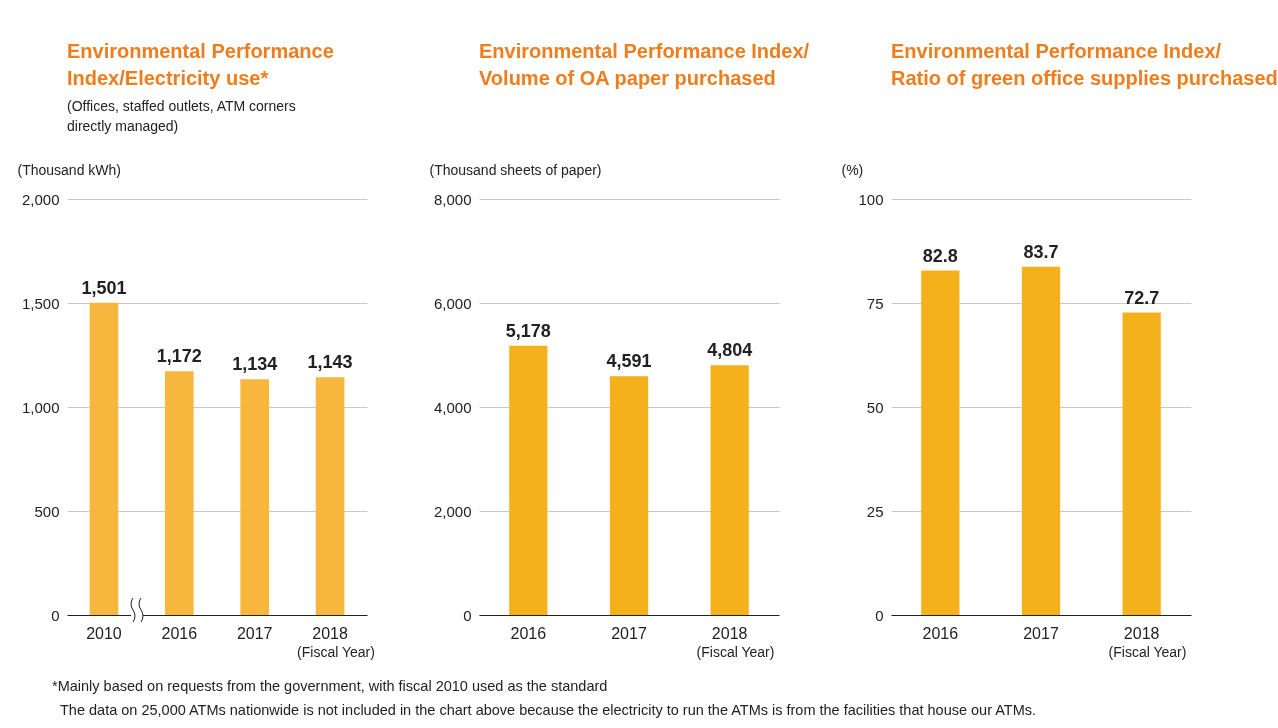 This screenshot has width=1278, height=728. I want to click on data-label: 1,143, so click(330, 362).